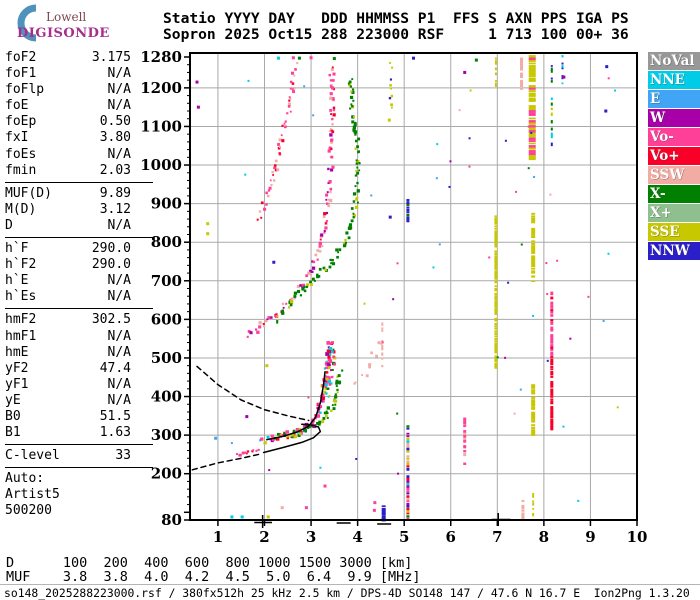 This screenshot has height=600, width=700. What do you see at coordinates (25, 90) in the screenshot?
I see `param-label: foFlp` at bounding box center [25, 90].